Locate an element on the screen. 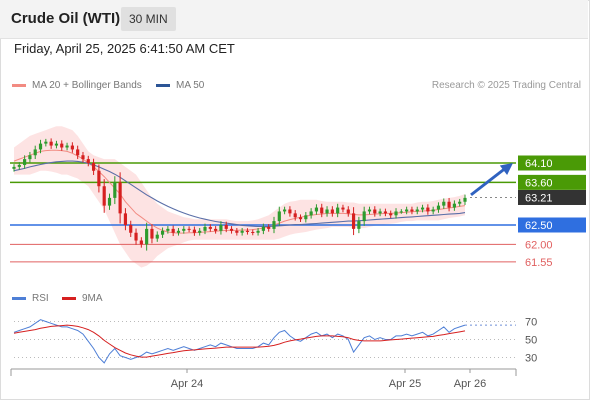  legend-rsi-swatch is located at coordinates (19, 298).